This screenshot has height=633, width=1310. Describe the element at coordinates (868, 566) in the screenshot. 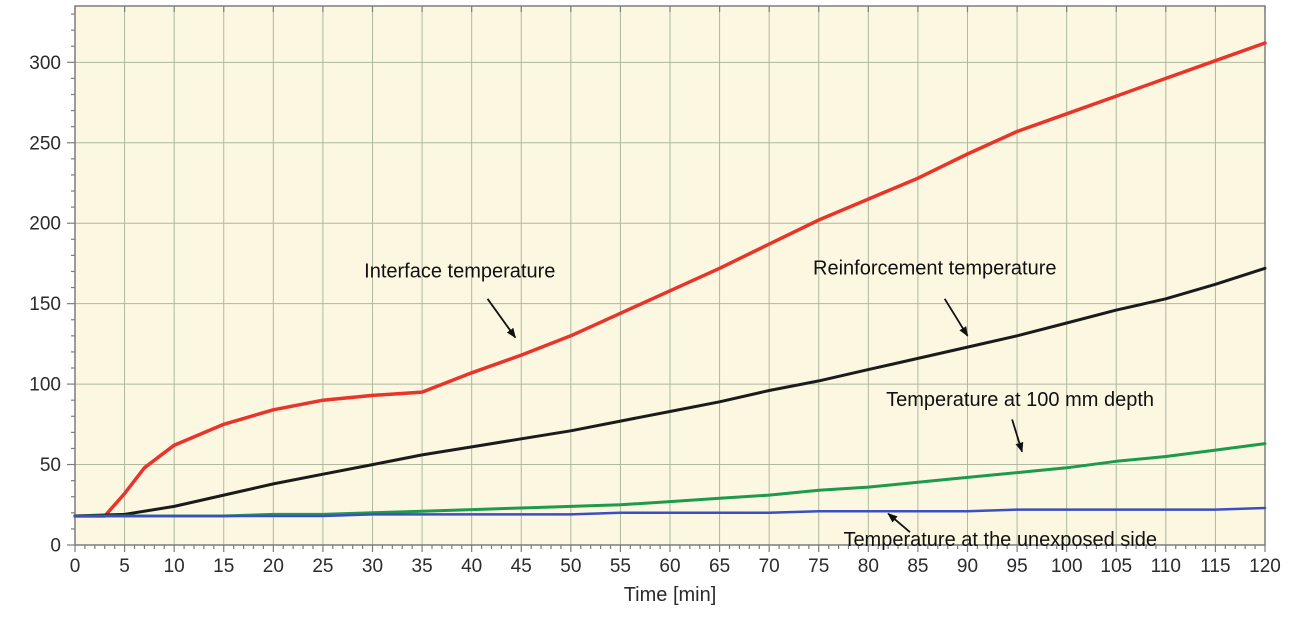

I see `x-tick-label: 80` at that location.